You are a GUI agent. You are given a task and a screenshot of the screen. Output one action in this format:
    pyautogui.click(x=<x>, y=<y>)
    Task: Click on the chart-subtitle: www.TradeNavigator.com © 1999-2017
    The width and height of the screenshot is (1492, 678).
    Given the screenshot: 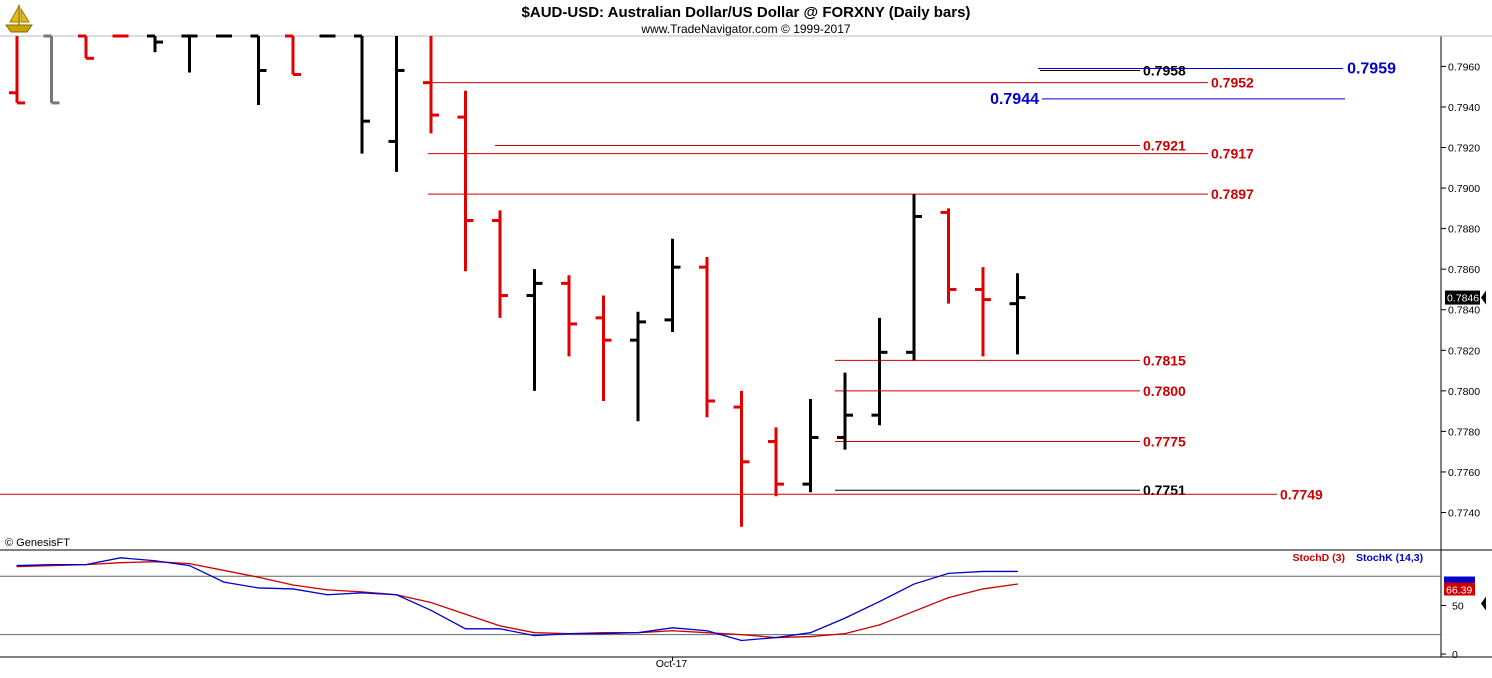 What is the action you would take?
    pyautogui.click(x=745, y=29)
    